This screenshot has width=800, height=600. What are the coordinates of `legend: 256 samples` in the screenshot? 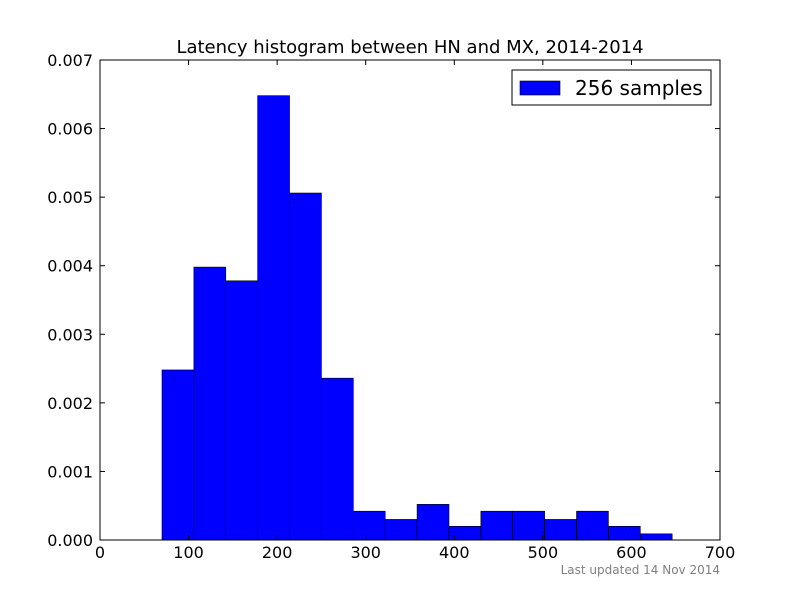 It's located at (611, 87).